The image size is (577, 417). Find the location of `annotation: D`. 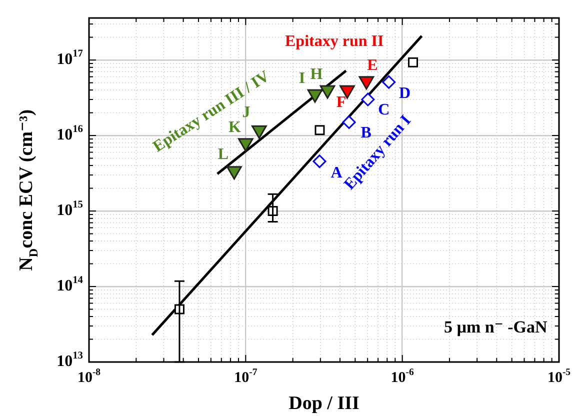

annotation: D is located at coordinates (405, 93).